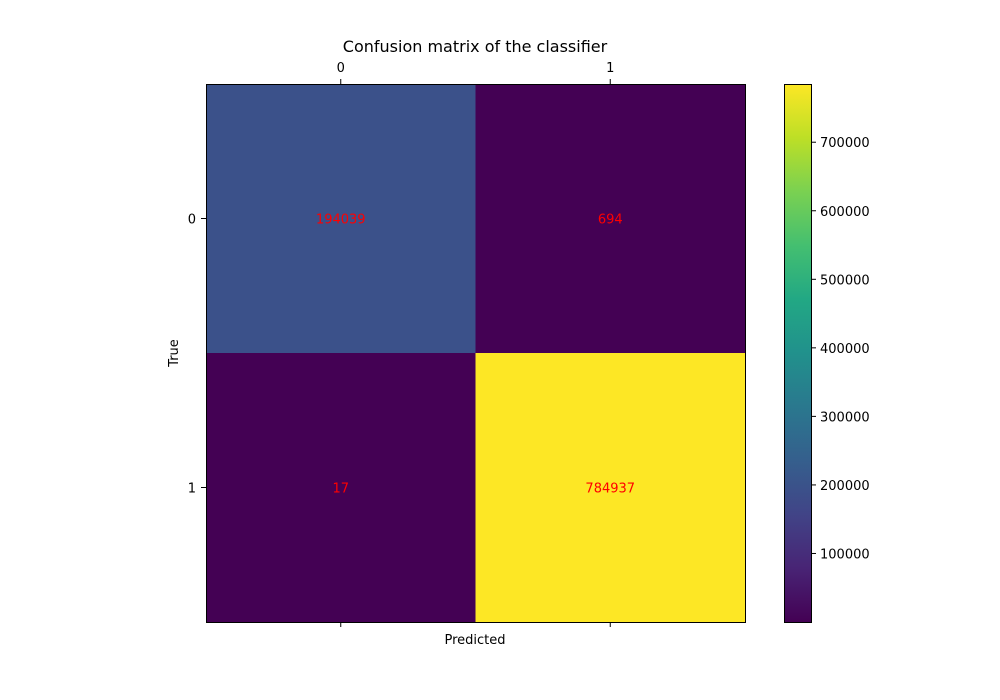  I want to click on cell-value-label: 194039, so click(341, 220).